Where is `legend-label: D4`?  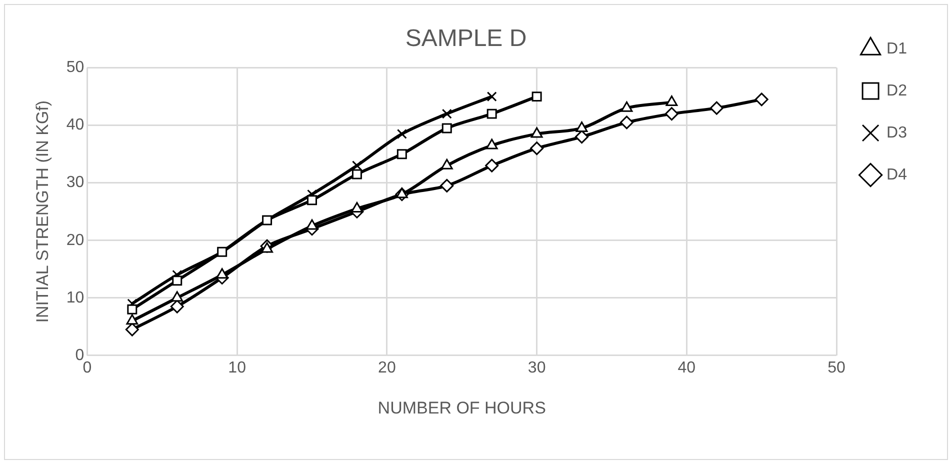 legend-label: D4 is located at coordinates (897, 175).